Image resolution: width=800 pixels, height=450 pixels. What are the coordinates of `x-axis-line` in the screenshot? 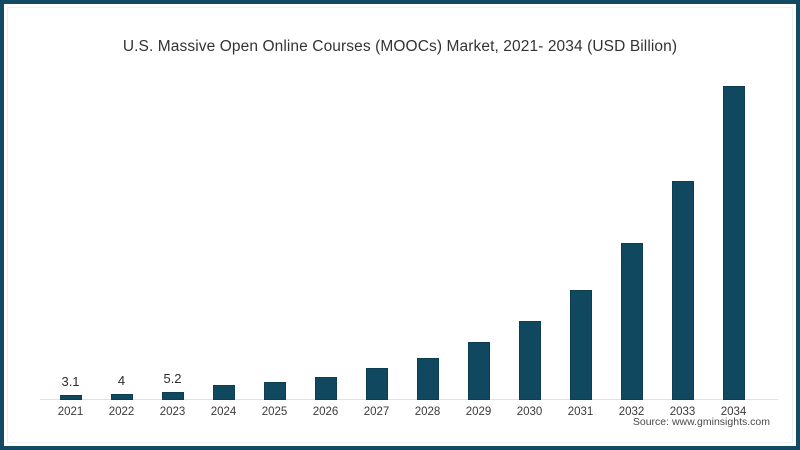 It's located at (409, 399).